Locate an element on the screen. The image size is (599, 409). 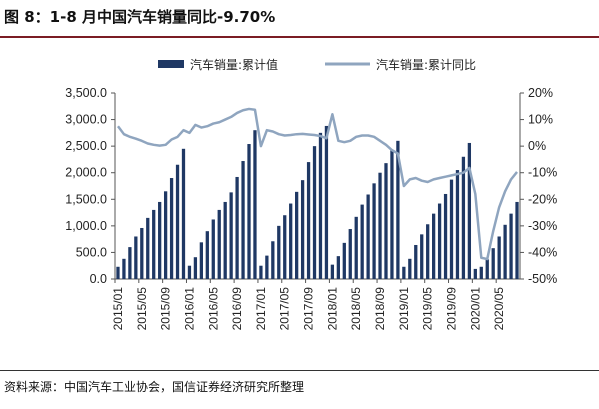
bar-2017/10 is located at coordinates (314, 212).